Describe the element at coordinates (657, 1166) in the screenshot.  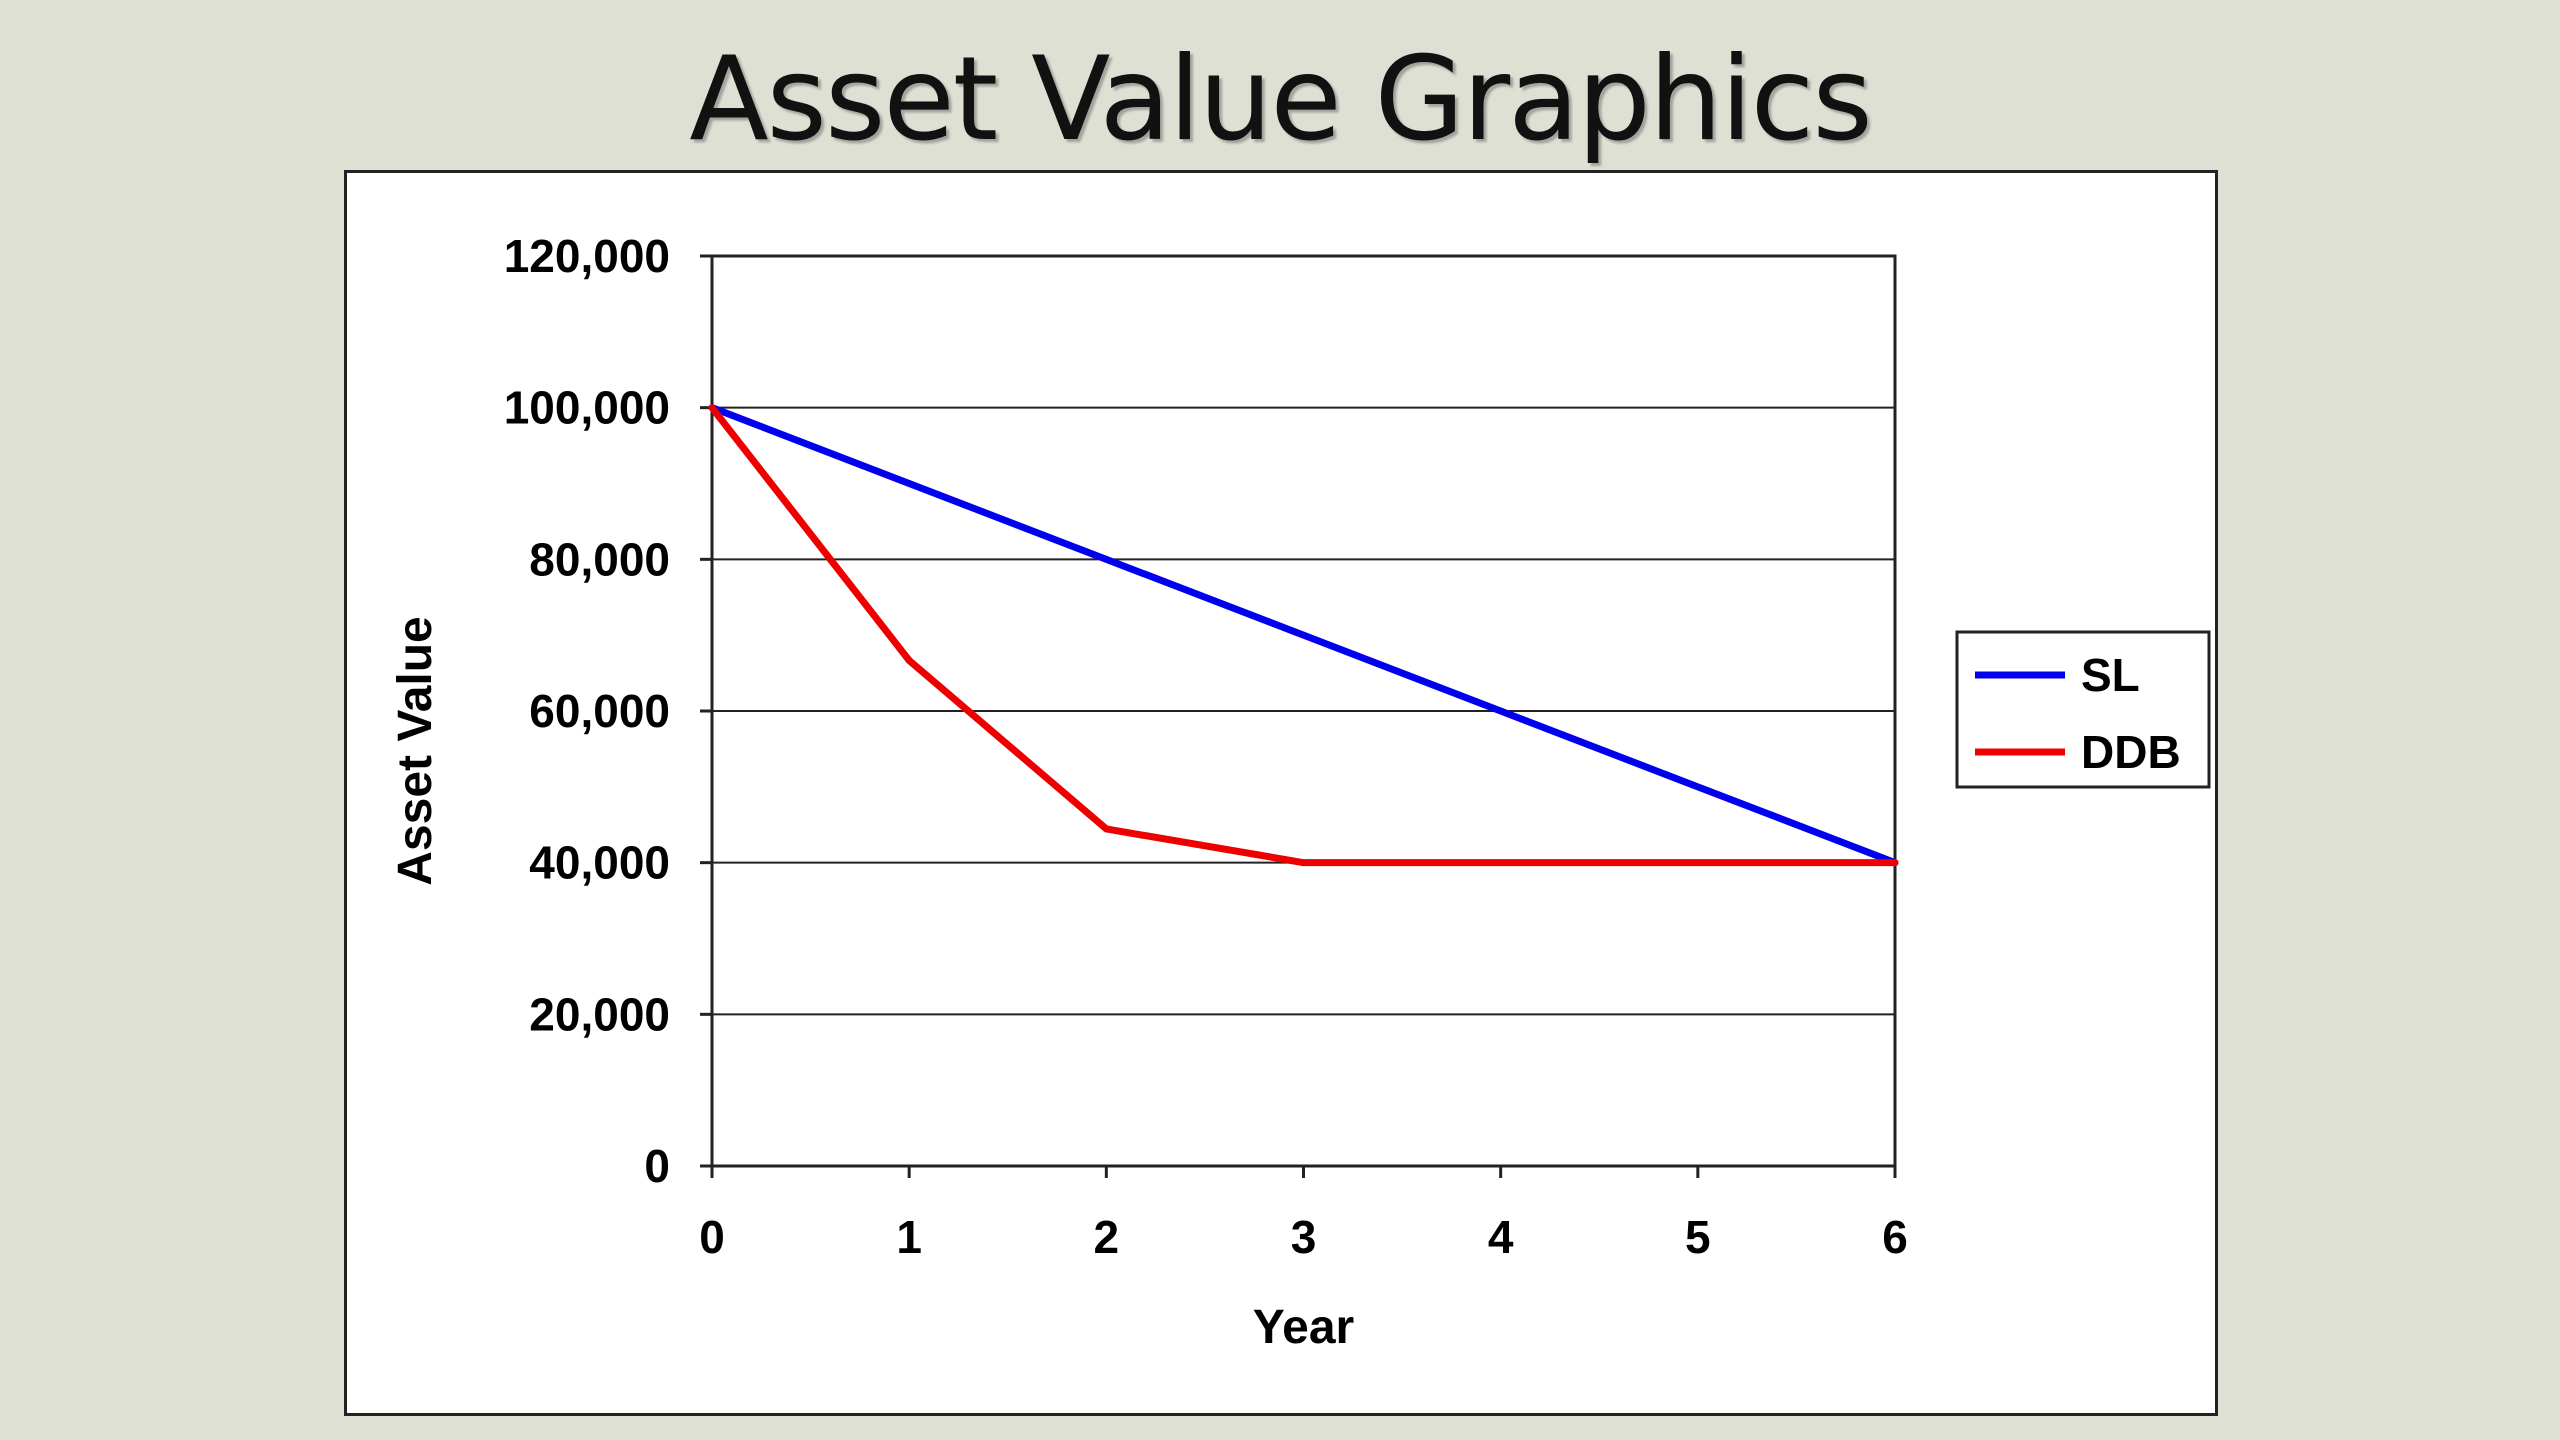
I see `y-tick-label: 0` at that location.